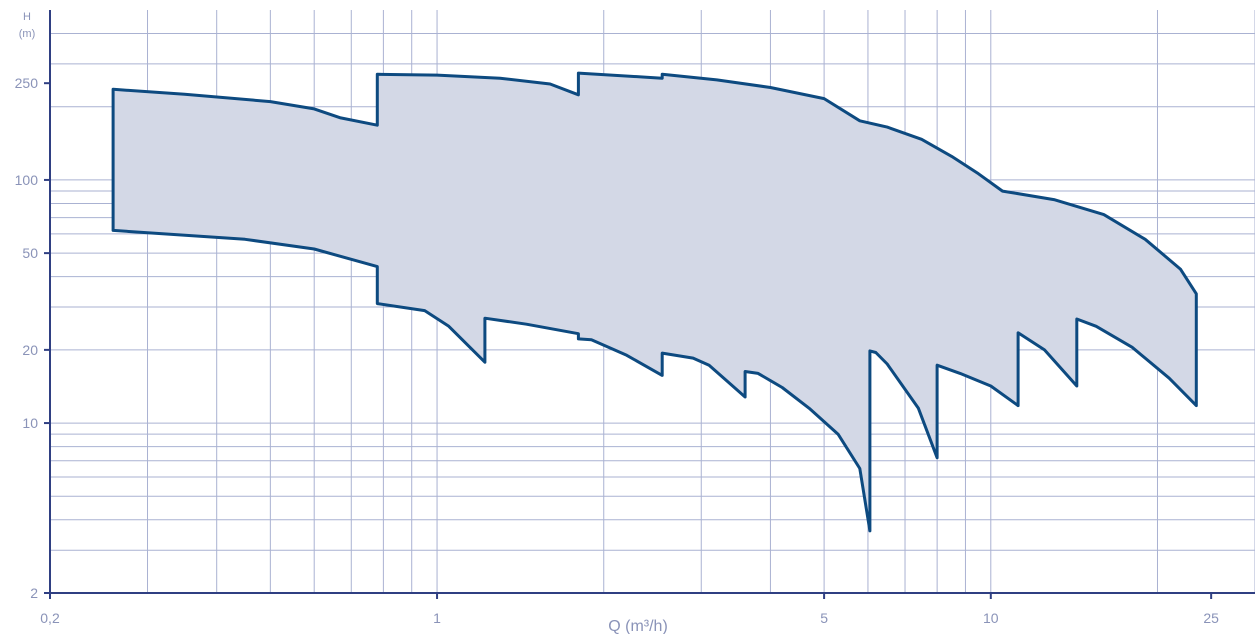 Image resolution: width=1255 pixels, height=634 pixels. What do you see at coordinates (27, 83) in the screenshot?
I see `y-tick-label: 250` at bounding box center [27, 83].